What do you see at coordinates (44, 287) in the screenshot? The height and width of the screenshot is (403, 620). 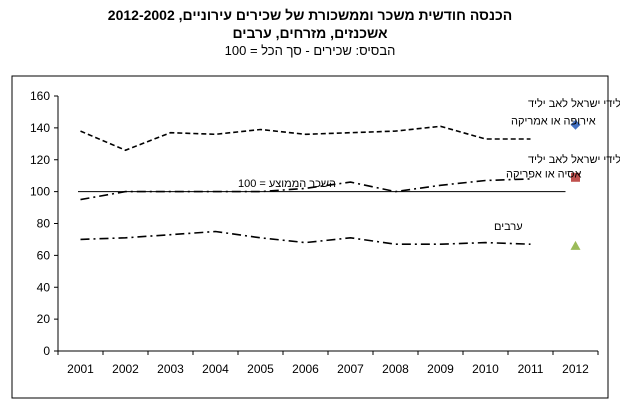 I see `y-tick-label: 40` at bounding box center [44, 287].